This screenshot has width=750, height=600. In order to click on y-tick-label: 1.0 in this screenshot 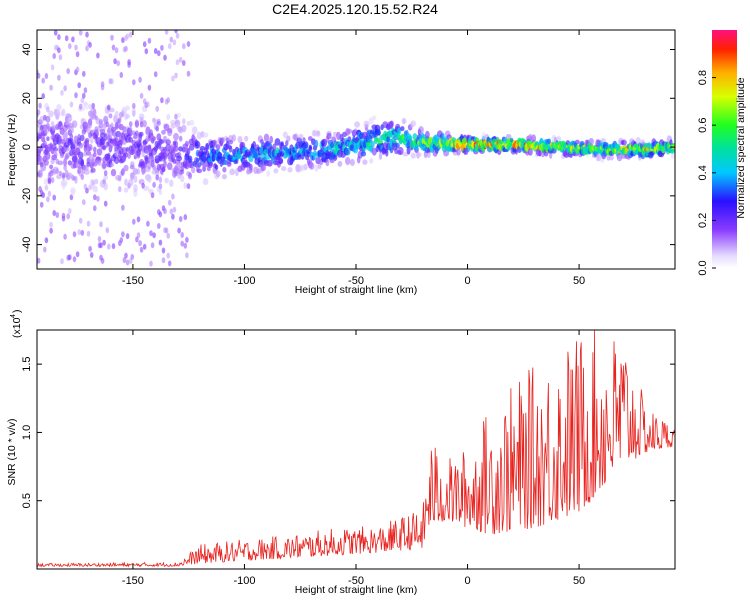, I will do `click(27, 432)`.